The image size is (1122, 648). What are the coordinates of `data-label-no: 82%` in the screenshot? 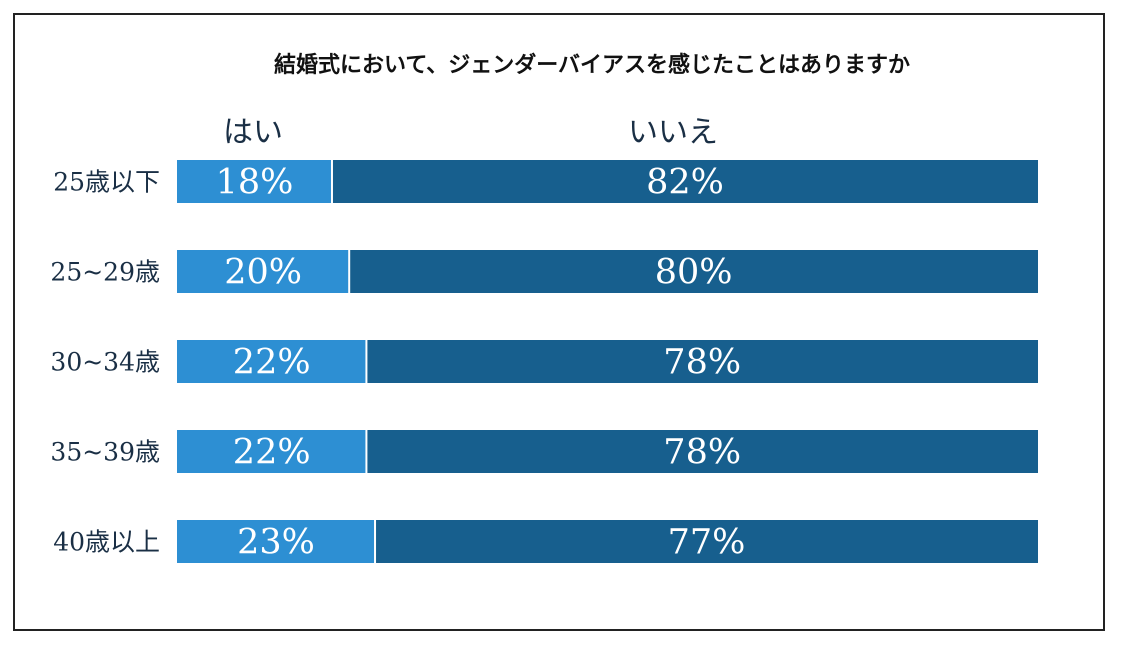 It's located at (685, 183).